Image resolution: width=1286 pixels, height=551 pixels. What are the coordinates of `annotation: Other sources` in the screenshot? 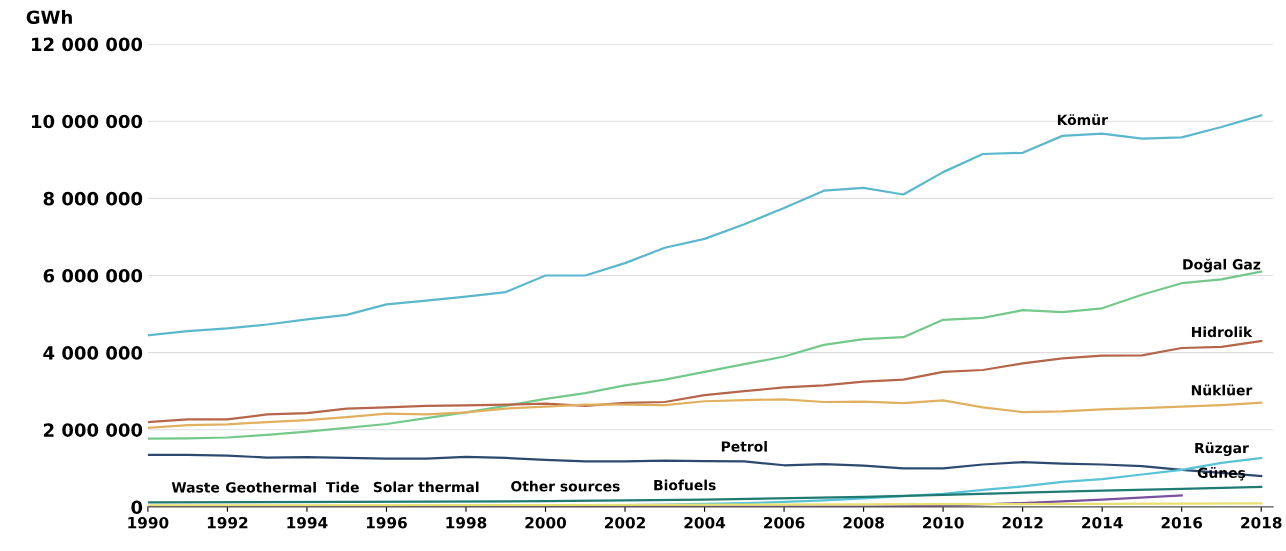 It's located at (565, 486).